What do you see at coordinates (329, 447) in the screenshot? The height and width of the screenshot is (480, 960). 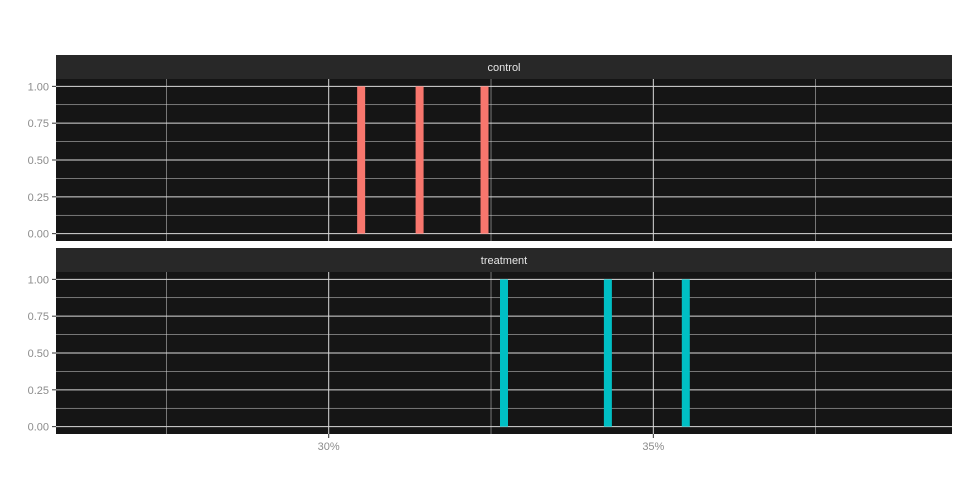 I see `x-tick-label: 30%` at bounding box center [329, 447].